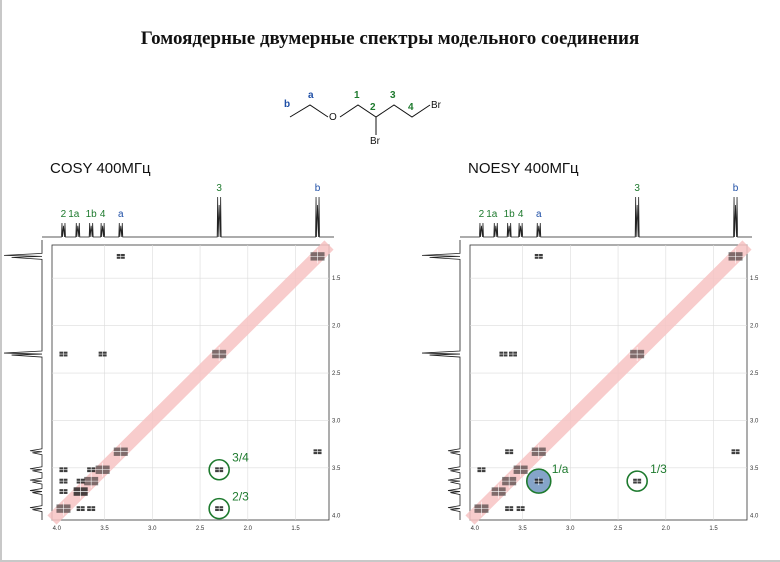 The width and height of the screenshot is (780, 562). I want to click on bond-chain-left, so click(309, 111).